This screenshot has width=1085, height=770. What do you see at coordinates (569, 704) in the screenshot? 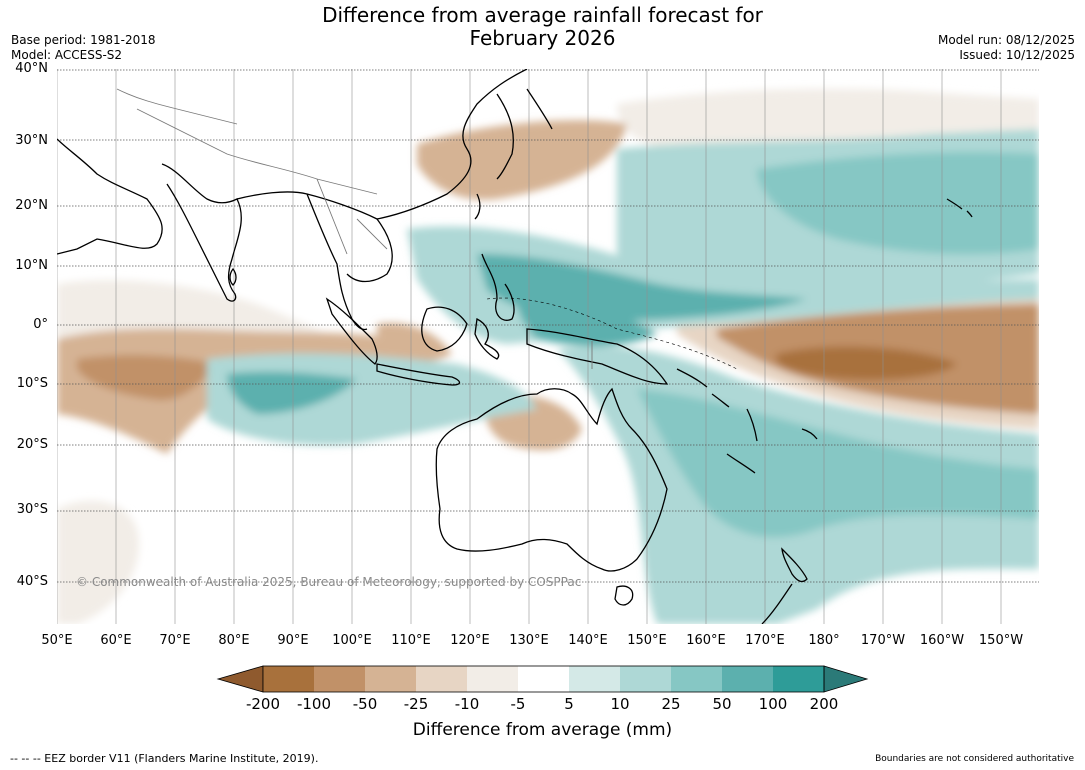
I see `colorbar-tick-5: 5` at bounding box center [569, 704].